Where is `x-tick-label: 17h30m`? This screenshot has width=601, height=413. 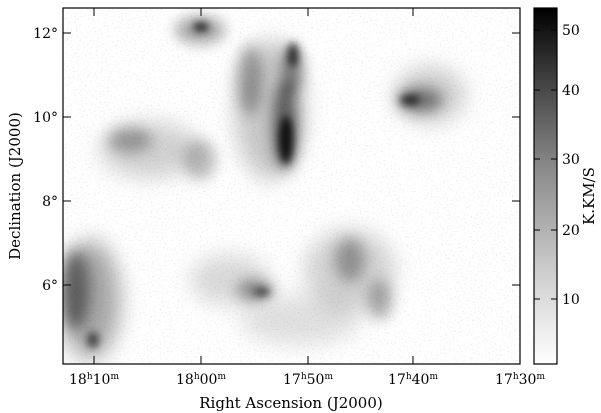
x-tick-label: 17h30m is located at coordinates (520, 380).